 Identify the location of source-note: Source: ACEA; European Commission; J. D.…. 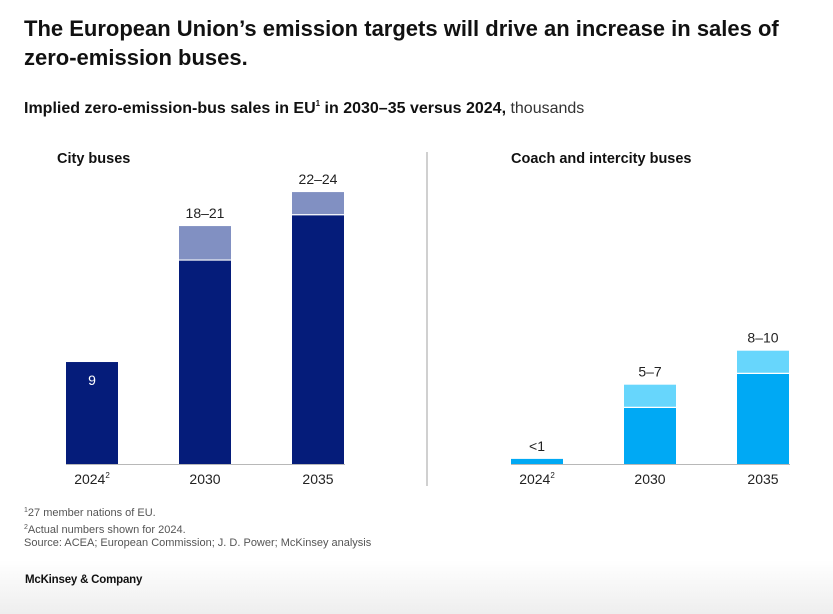
(198, 543).